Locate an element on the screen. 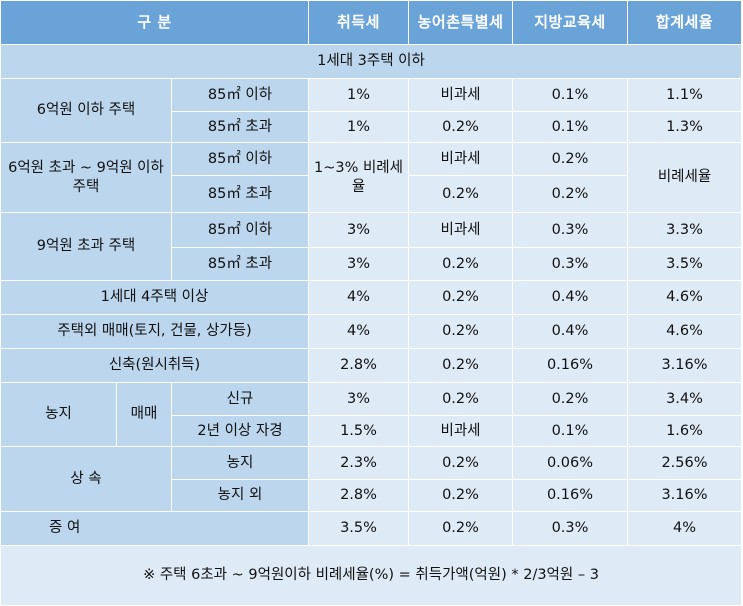 The image size is (743, 606). header-total-tax-rate: 합계세율 is located at coordinates (684, 22).